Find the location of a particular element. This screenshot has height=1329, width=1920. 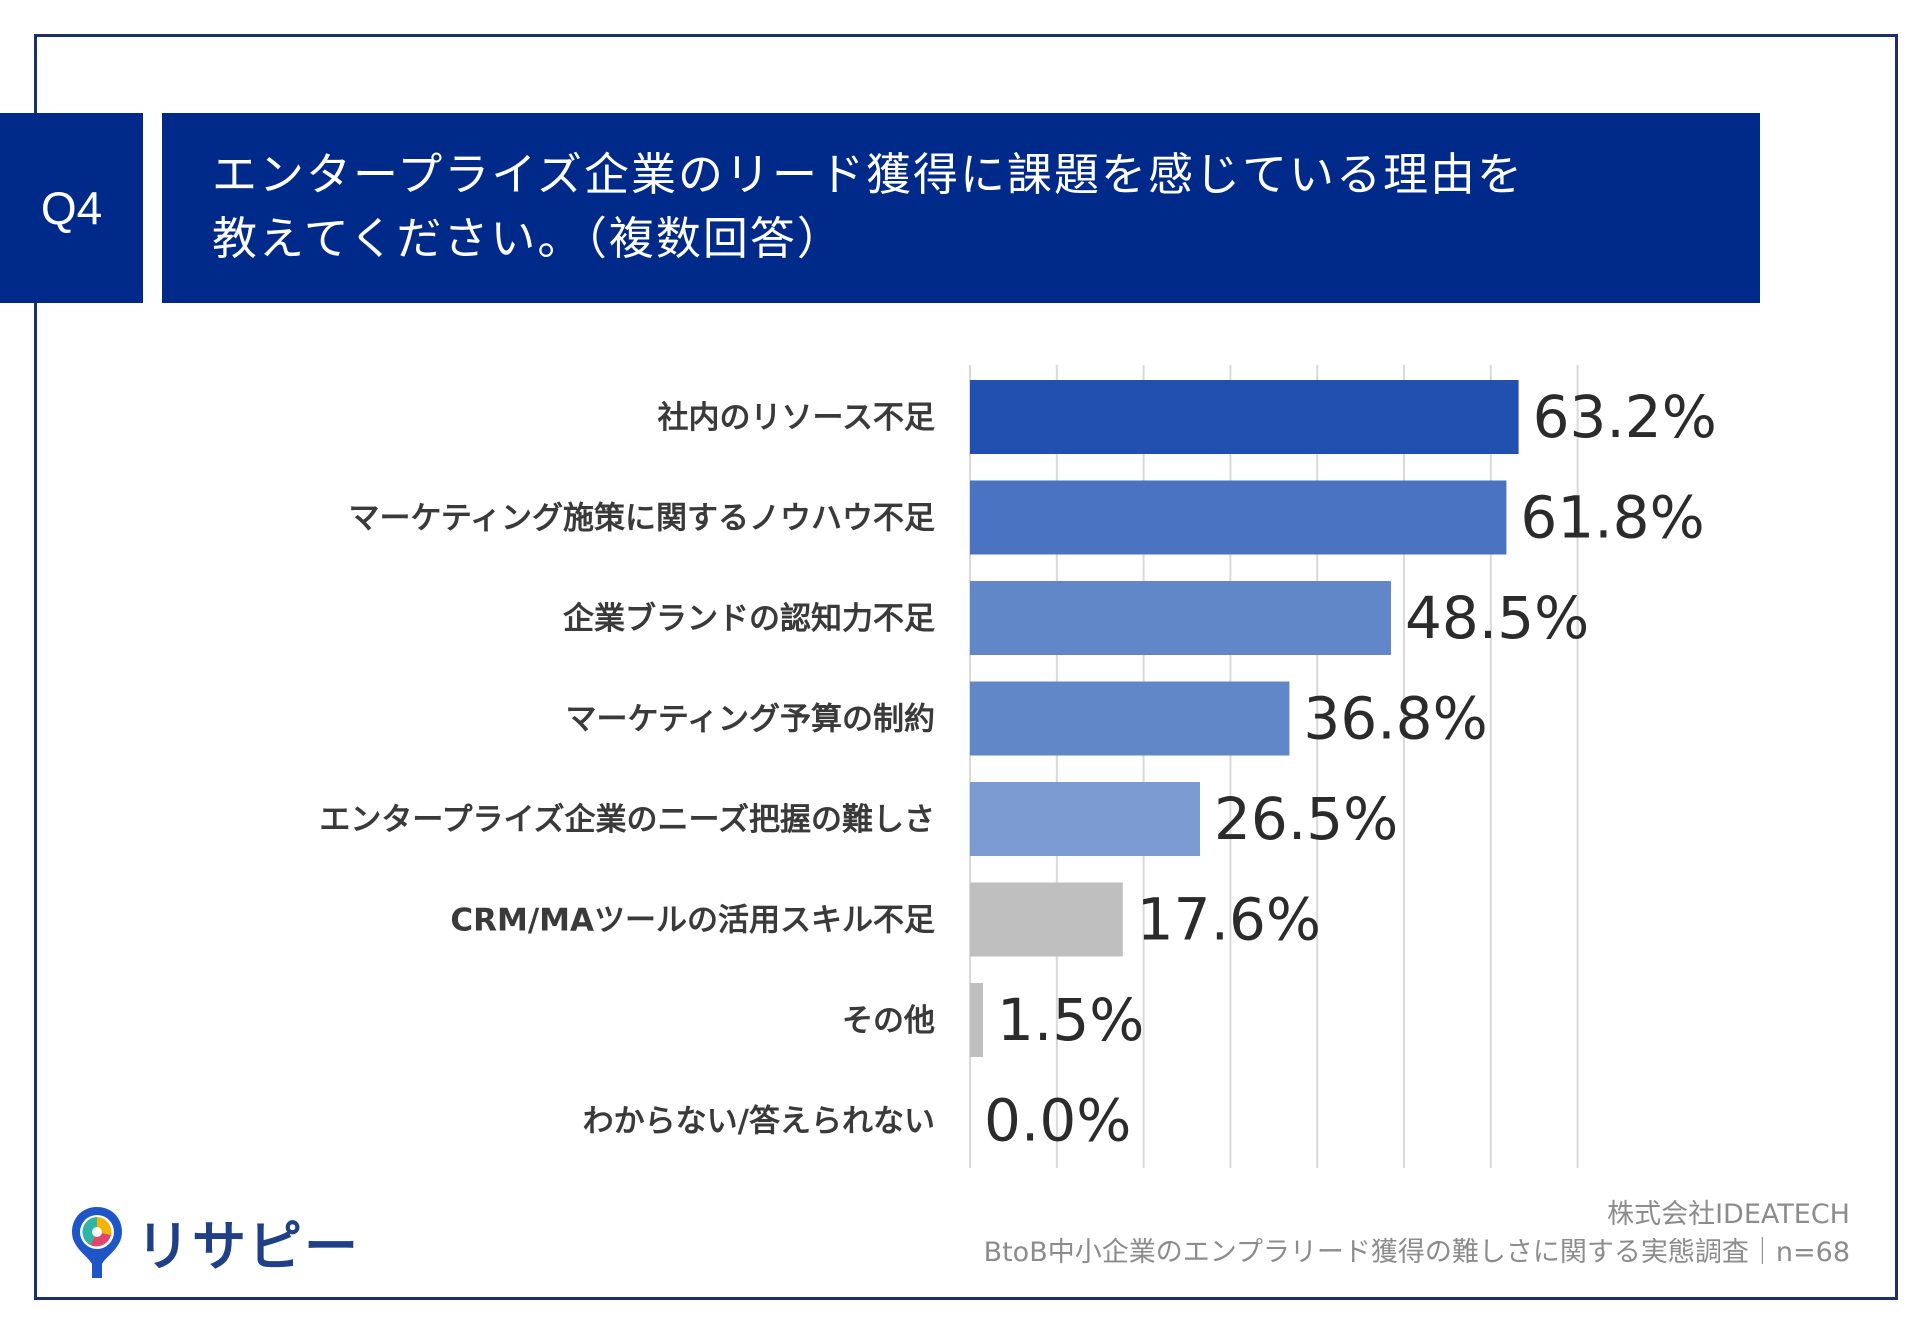

value-label: 36.8% is located at coordinates (1395, 719).